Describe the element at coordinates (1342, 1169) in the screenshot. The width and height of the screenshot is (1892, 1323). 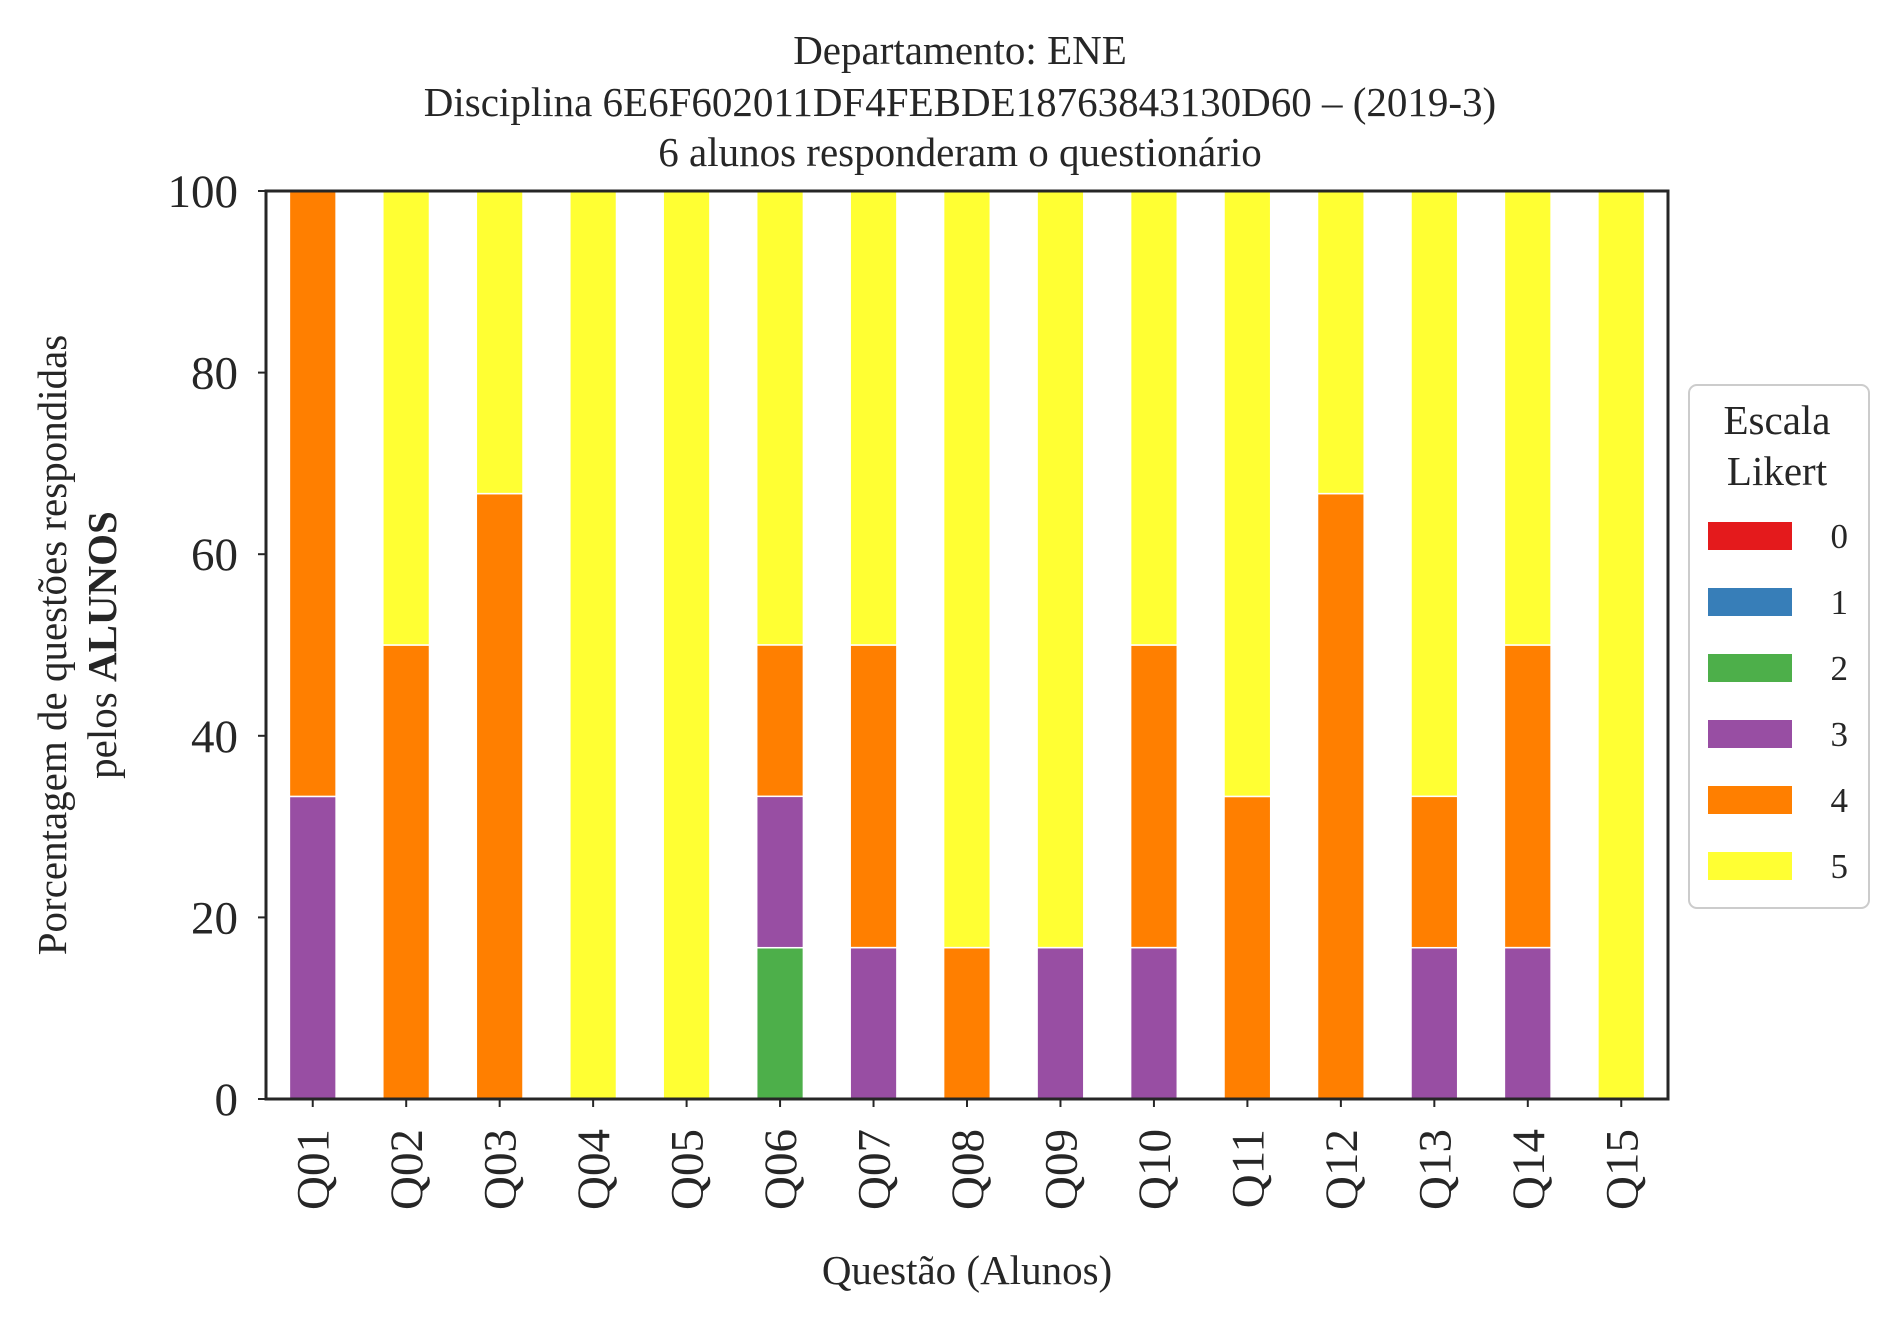
I see `x-tick-label: Q12` at that location.